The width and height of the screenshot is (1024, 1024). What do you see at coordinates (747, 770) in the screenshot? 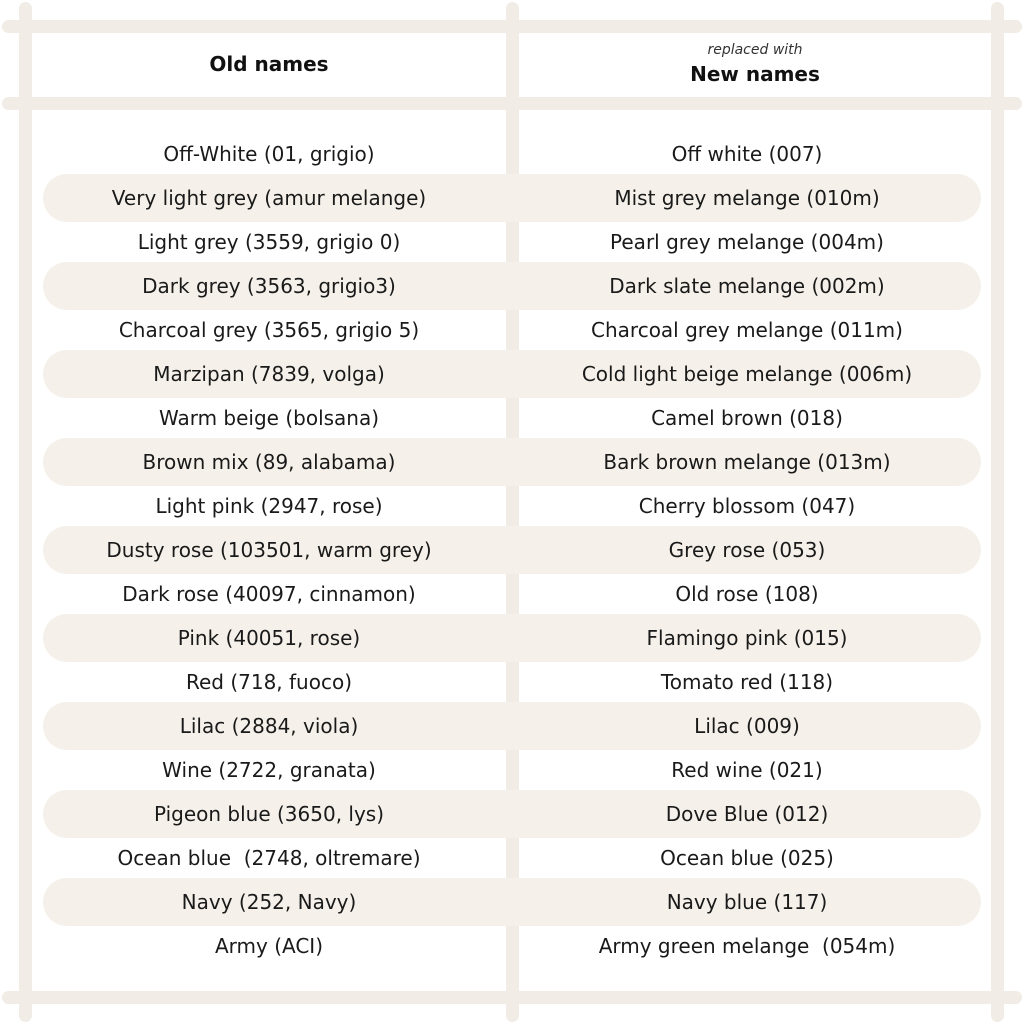
I see `new-name-cell: Red wine (021)` at bounding box center [747, 770].